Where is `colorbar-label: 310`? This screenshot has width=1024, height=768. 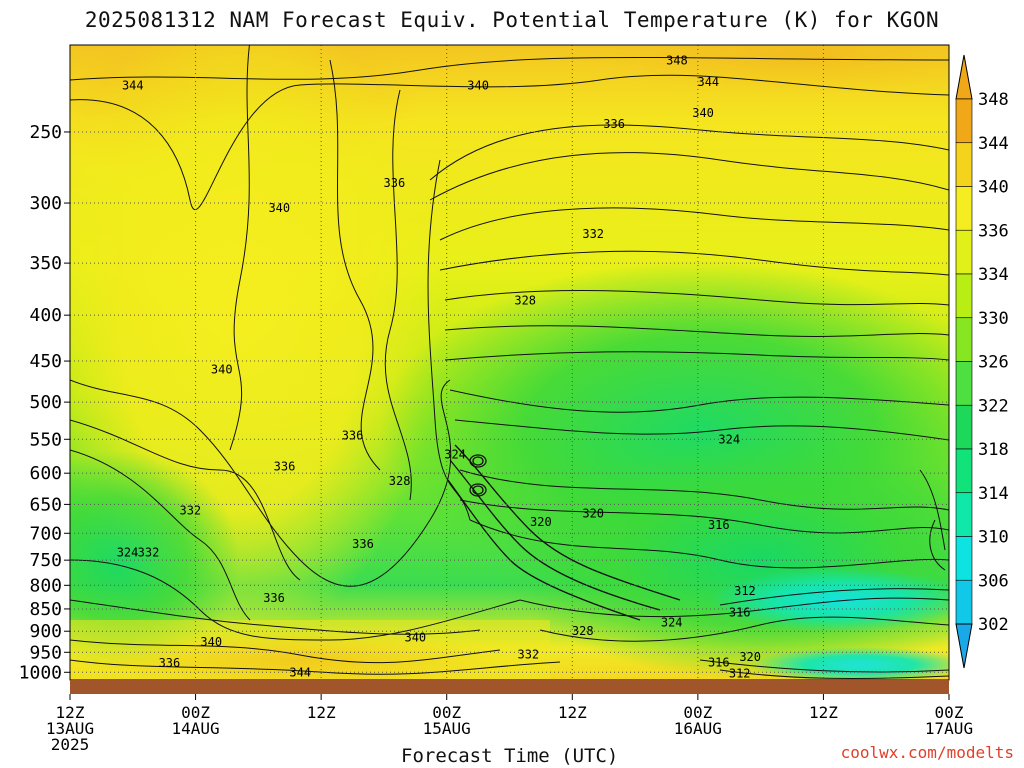 colorbar-label: 310 is located at coordinates (993, 538).